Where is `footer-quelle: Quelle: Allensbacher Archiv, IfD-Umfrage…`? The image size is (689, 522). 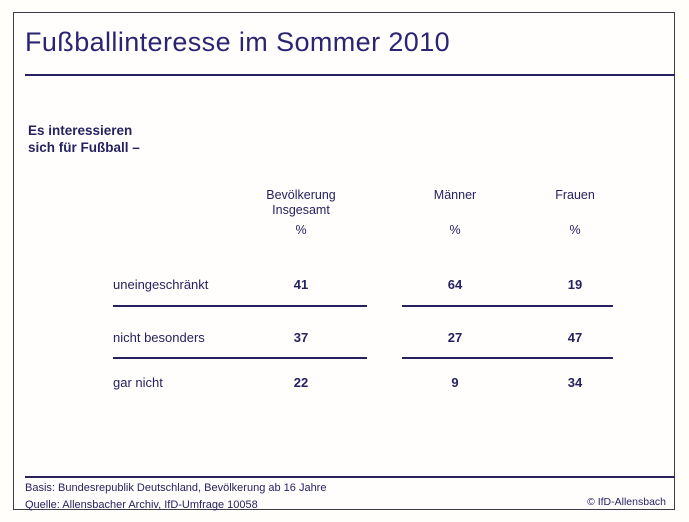
footer-quelle: Quelle: Allensbacher Archiv, IfD-Umfrage… is located at coordinates (141, 505).